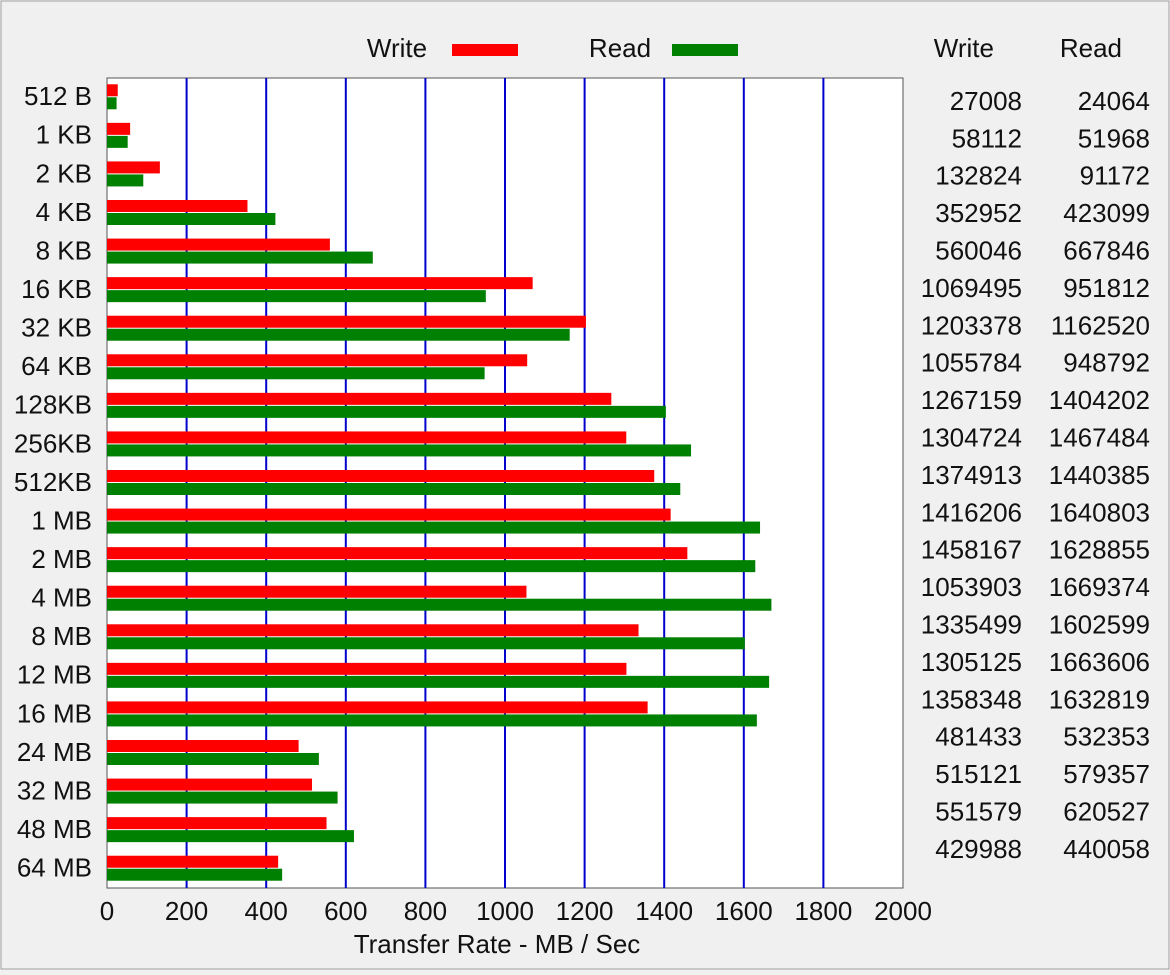 Image resolution: width=1170 pixels, height=975 pixels. What do you see at coordinates (107, 911) in the screenshot?
I see `x-tick-label: 0` at bounding box center [107, 911].